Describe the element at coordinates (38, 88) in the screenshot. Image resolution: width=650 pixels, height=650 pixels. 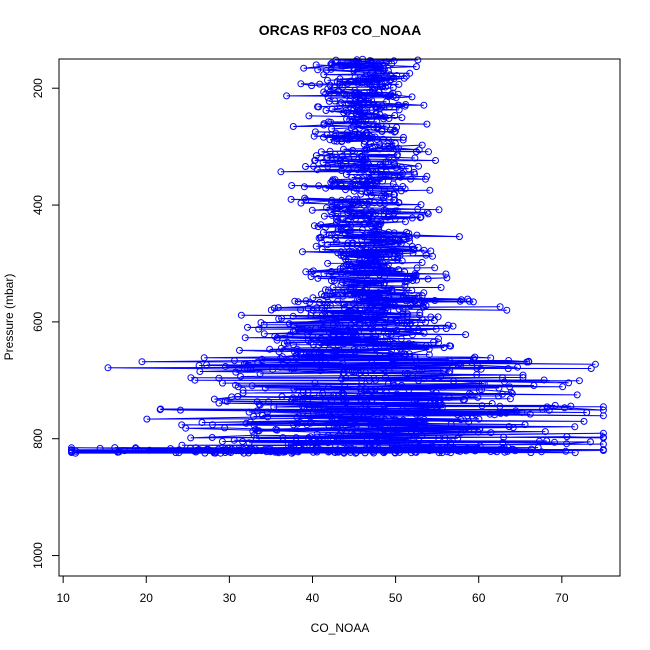
I see `y-tick-label: 200` at that location.